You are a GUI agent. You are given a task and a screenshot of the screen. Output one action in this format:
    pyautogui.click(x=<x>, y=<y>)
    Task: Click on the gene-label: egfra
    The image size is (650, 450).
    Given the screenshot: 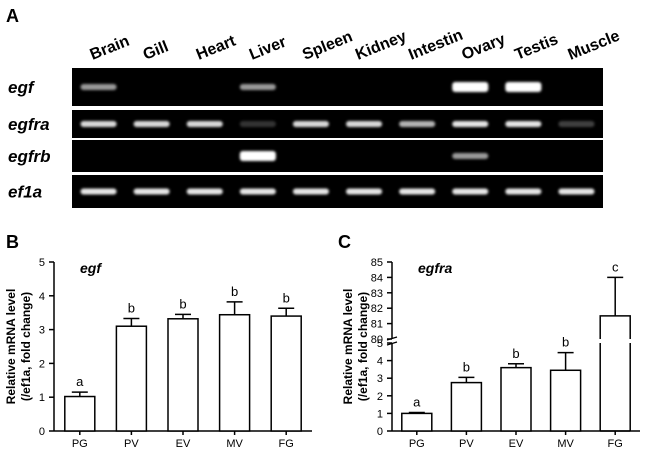 What is the action you would take?
    pyautogui.click(x=29, y=124)
    